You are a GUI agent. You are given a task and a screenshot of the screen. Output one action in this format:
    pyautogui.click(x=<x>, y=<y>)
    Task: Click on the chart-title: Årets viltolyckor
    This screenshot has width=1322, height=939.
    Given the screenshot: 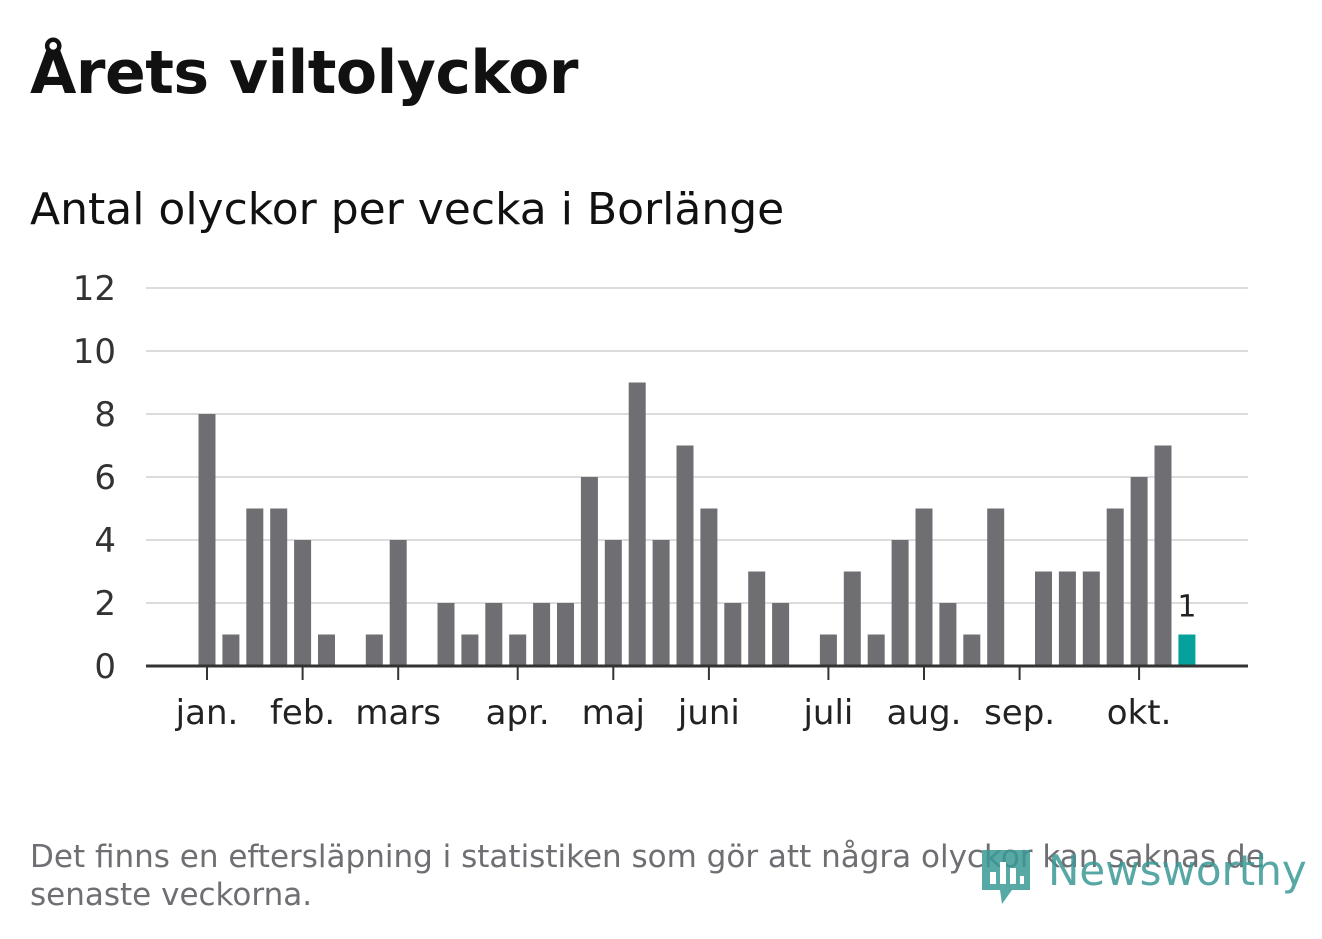 What is the action you would take?
    pyautogui.click(x=304, y=73)
    